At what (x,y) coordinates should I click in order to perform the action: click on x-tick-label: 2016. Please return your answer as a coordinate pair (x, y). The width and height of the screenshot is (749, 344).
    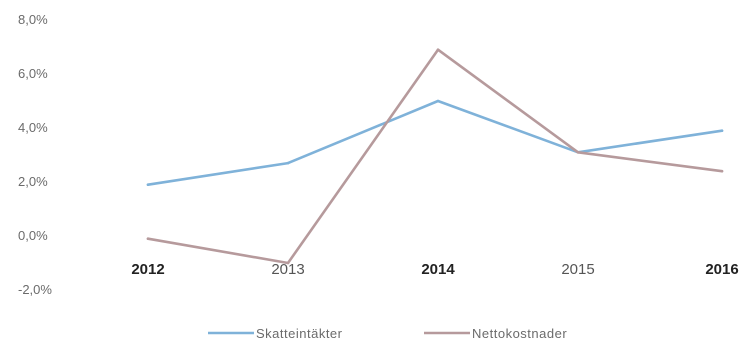
    Looking at the image, I should click on (721, 269).